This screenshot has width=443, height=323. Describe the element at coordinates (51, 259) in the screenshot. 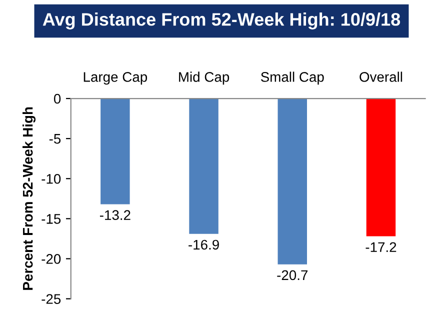

I see `y-tick-label: -20` at that location.